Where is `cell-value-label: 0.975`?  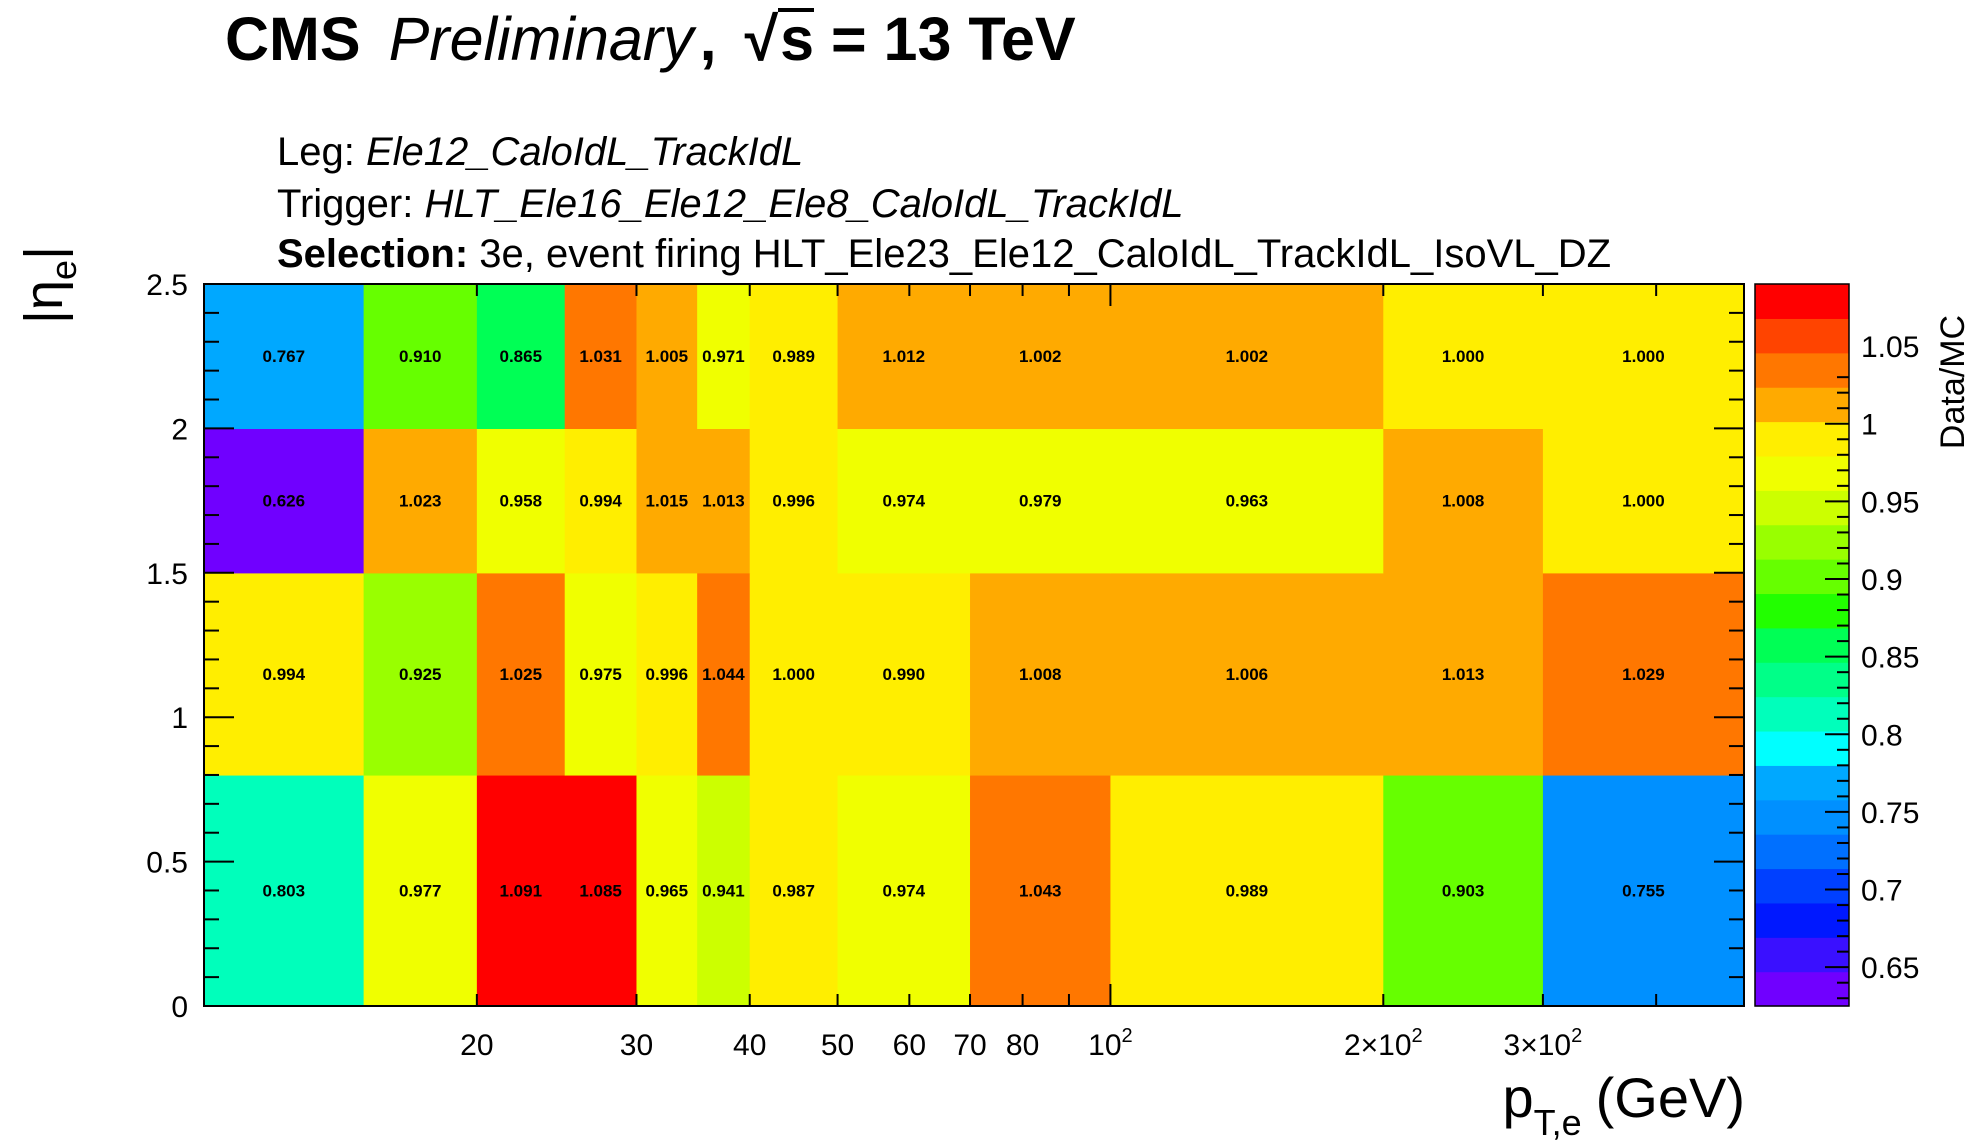 cell-value-label: 0.975 is located at coordinates (600, 674).